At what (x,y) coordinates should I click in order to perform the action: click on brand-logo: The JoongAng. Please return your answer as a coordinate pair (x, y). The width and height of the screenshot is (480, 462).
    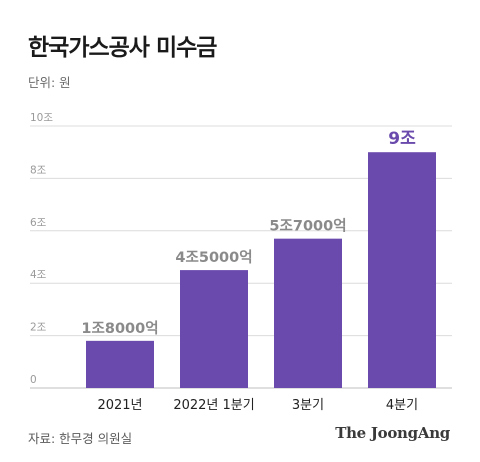
    Looking at the image, I should click on (392, 433).